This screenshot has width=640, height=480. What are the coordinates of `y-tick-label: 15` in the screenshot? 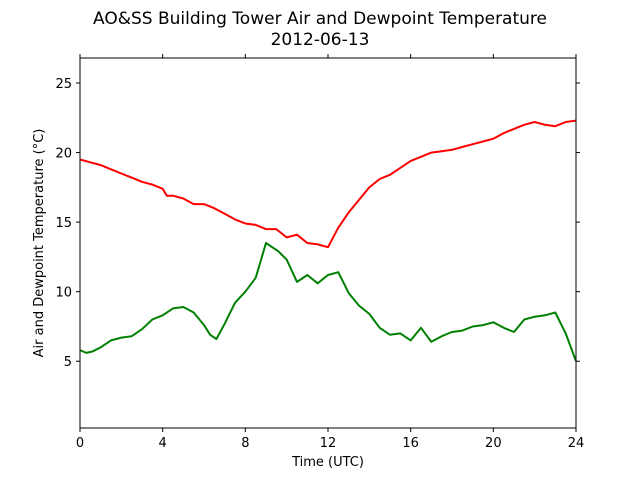 It's located at (63, 223).